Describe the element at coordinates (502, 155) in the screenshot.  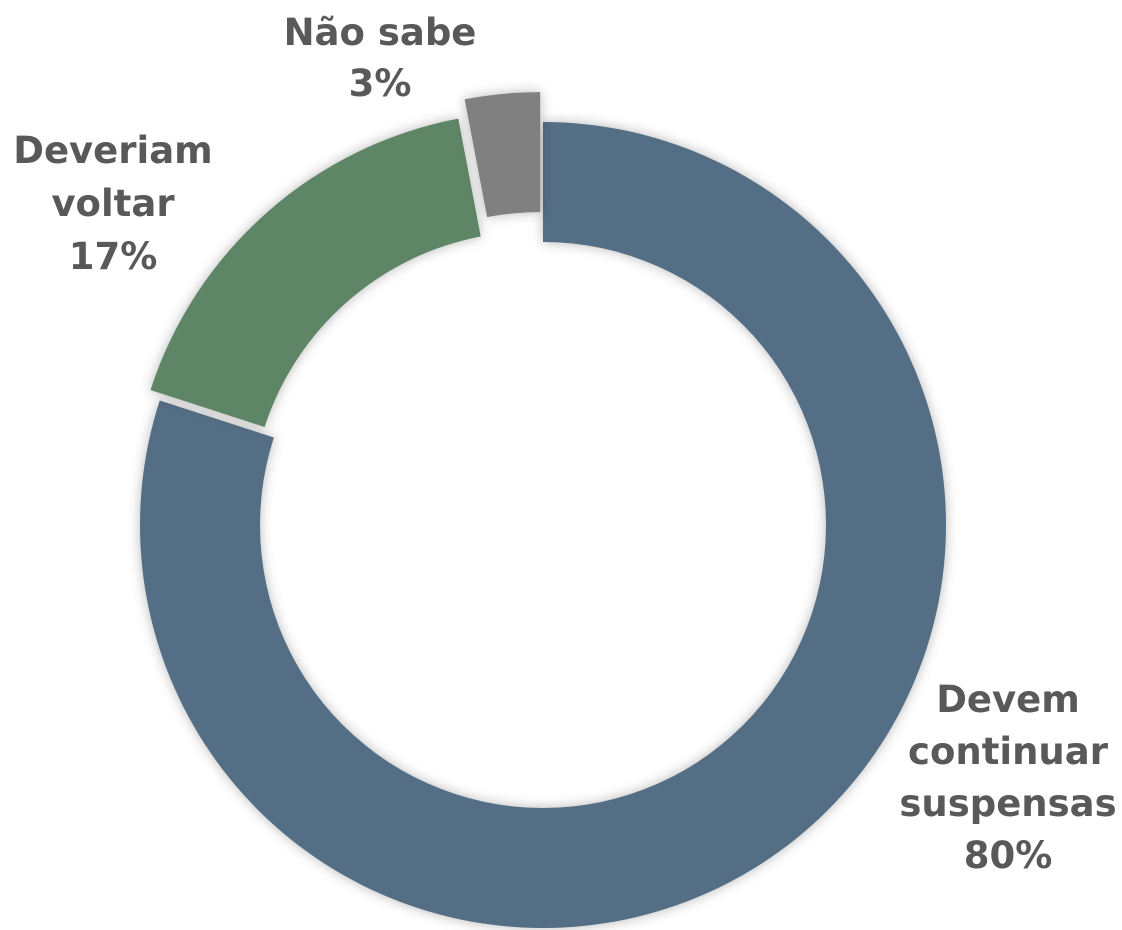
I see `slice-nao-sabe` at that location.